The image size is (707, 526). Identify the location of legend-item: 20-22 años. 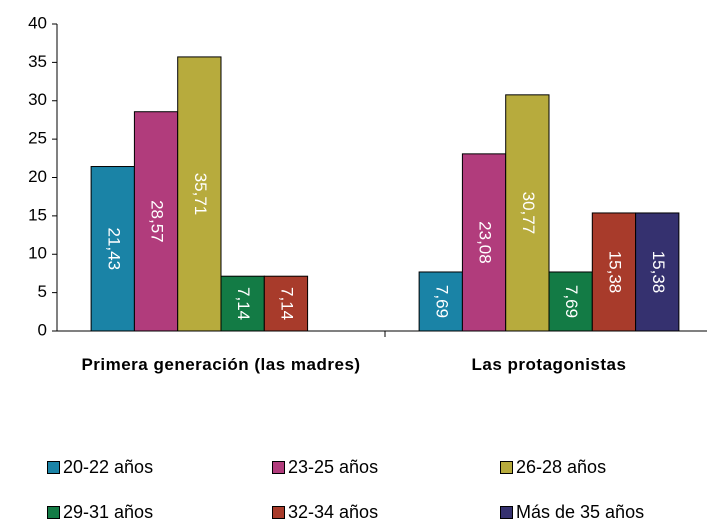
(100, 467).